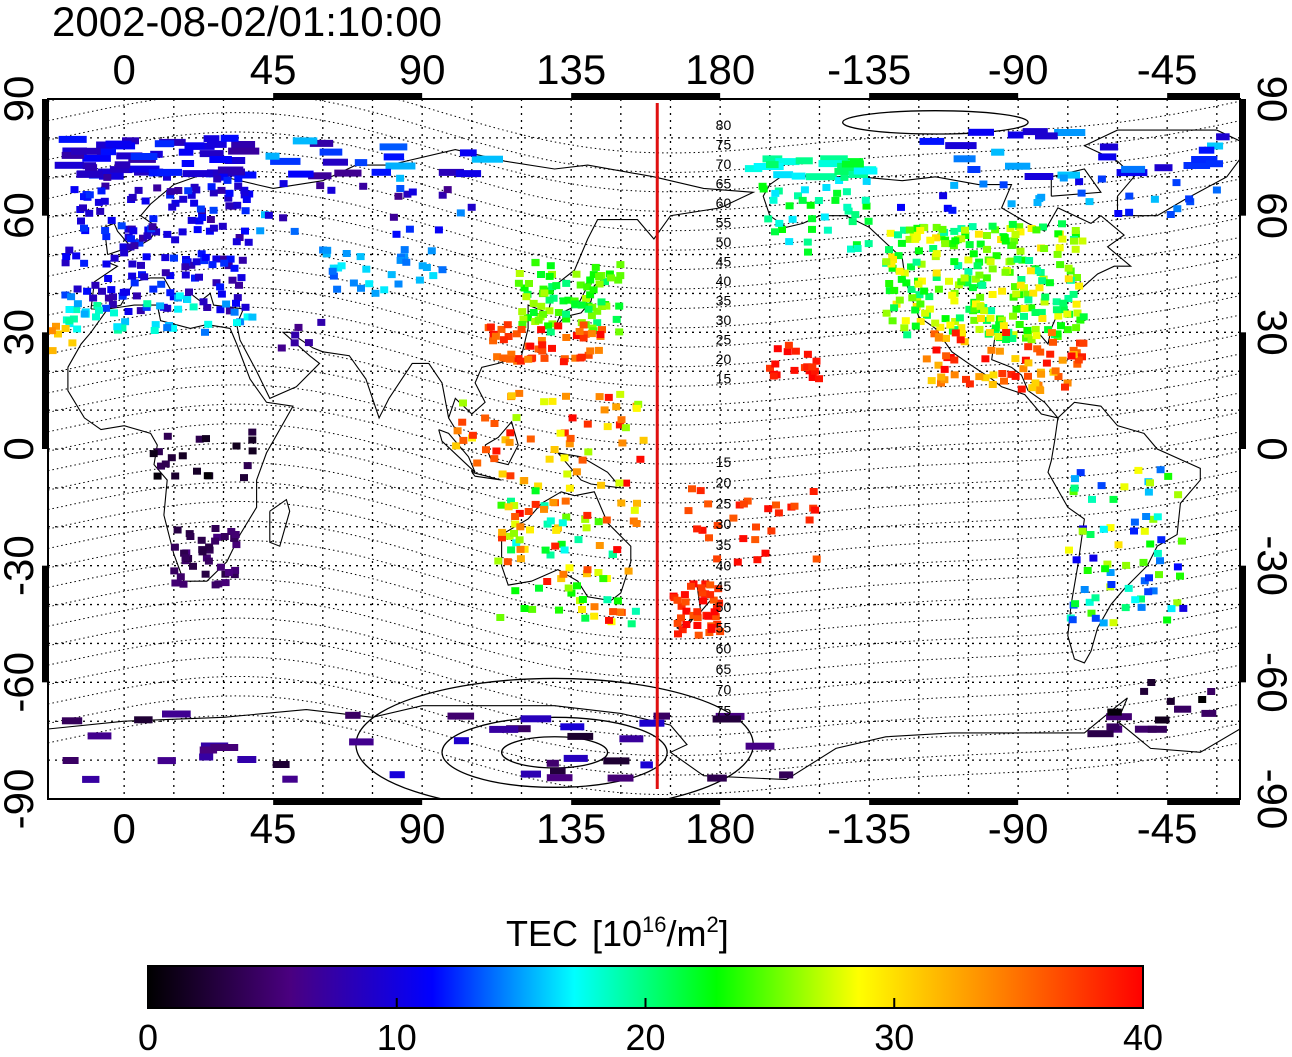 Image resolution: width=1292 pixels, height=1057 pixels. What do you see at coordinates (724, 524) in the screenshot?
I see `contour-label: 30` at bounding box center [724, 524].